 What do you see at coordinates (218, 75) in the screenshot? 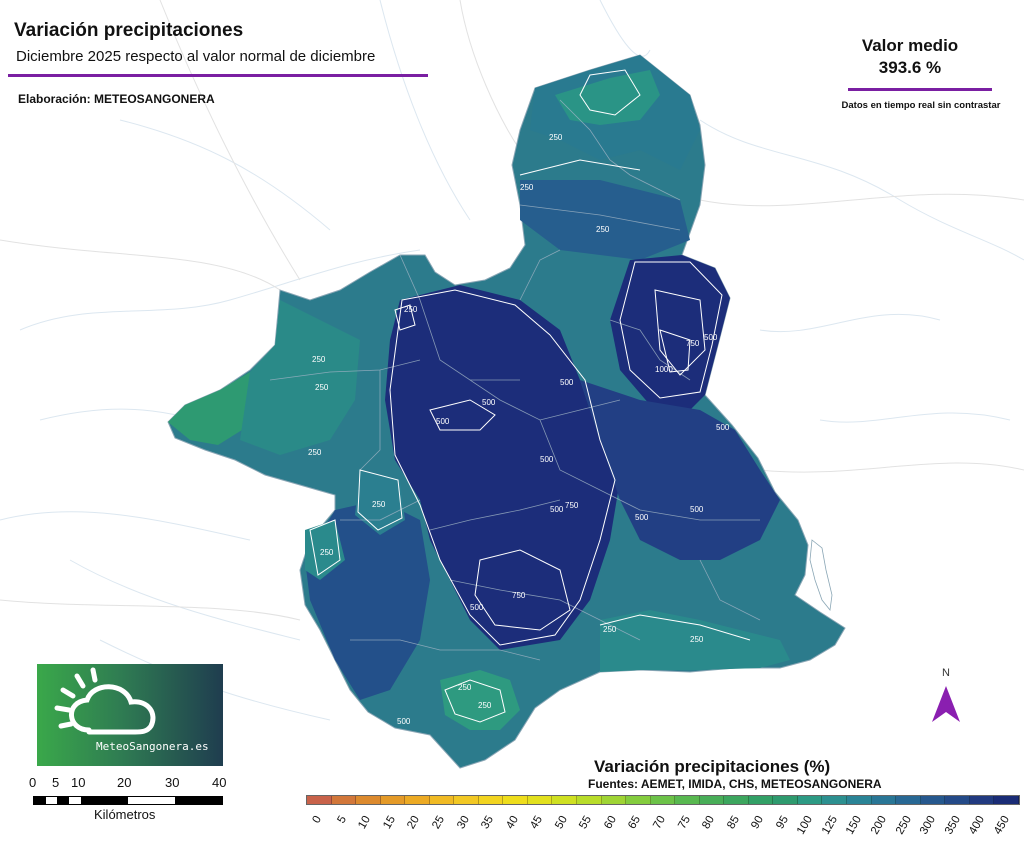
I see `title-underline` at bounding box center [218, 75].